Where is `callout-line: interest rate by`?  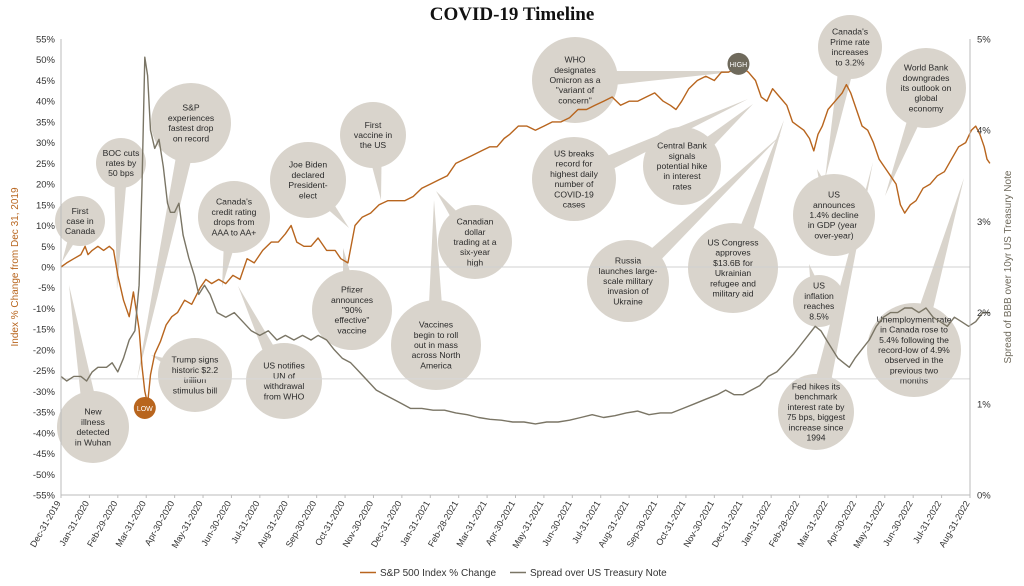
callout-line: interest rate by is located at coordinates (817, 407).